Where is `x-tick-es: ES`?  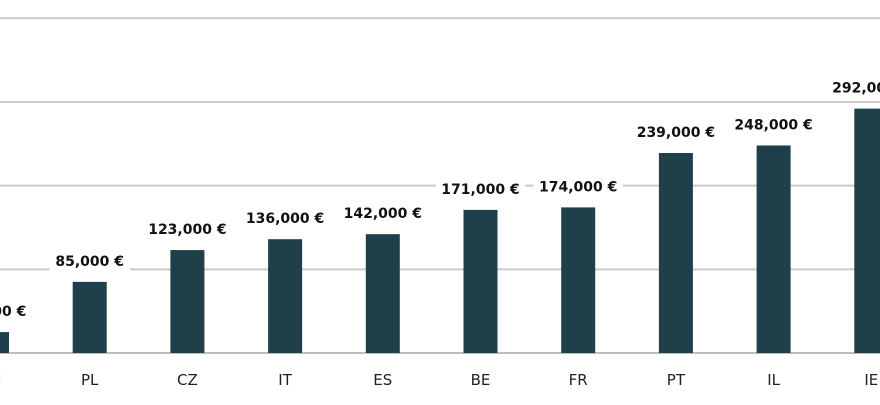
x-tick-es: ES is located at coordinates (382, 380).